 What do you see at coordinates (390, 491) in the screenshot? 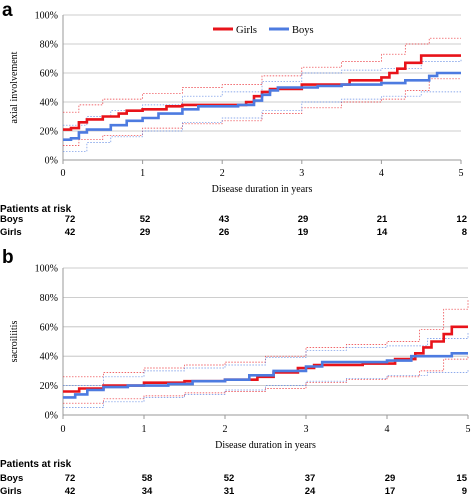
I see `risk-count: 17` at bounding box center [390, 491].